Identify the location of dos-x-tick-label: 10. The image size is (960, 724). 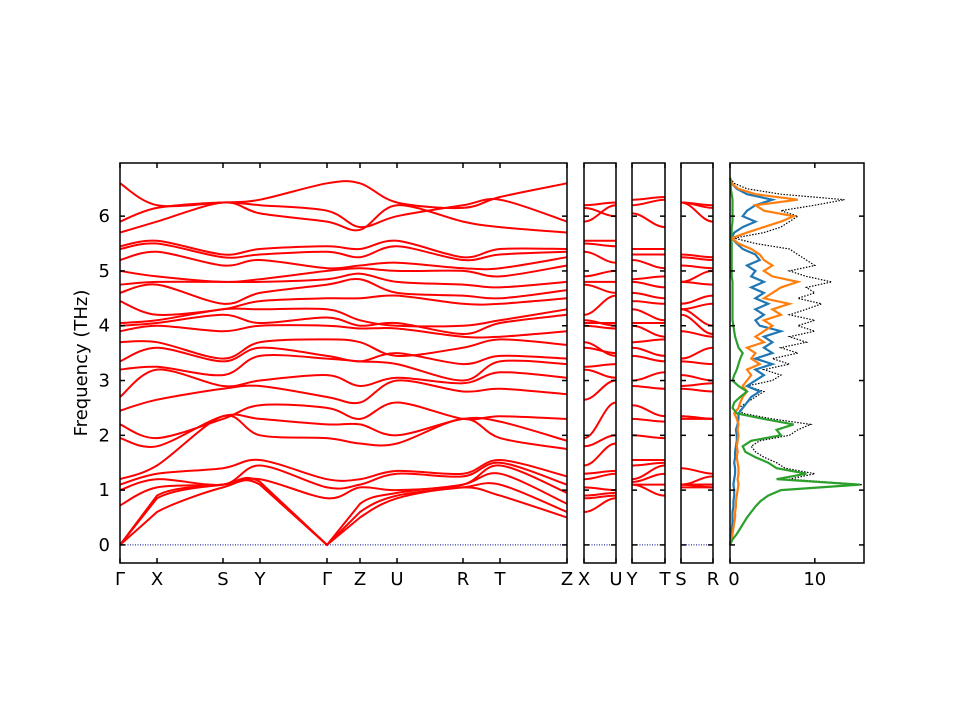
(814, 579).